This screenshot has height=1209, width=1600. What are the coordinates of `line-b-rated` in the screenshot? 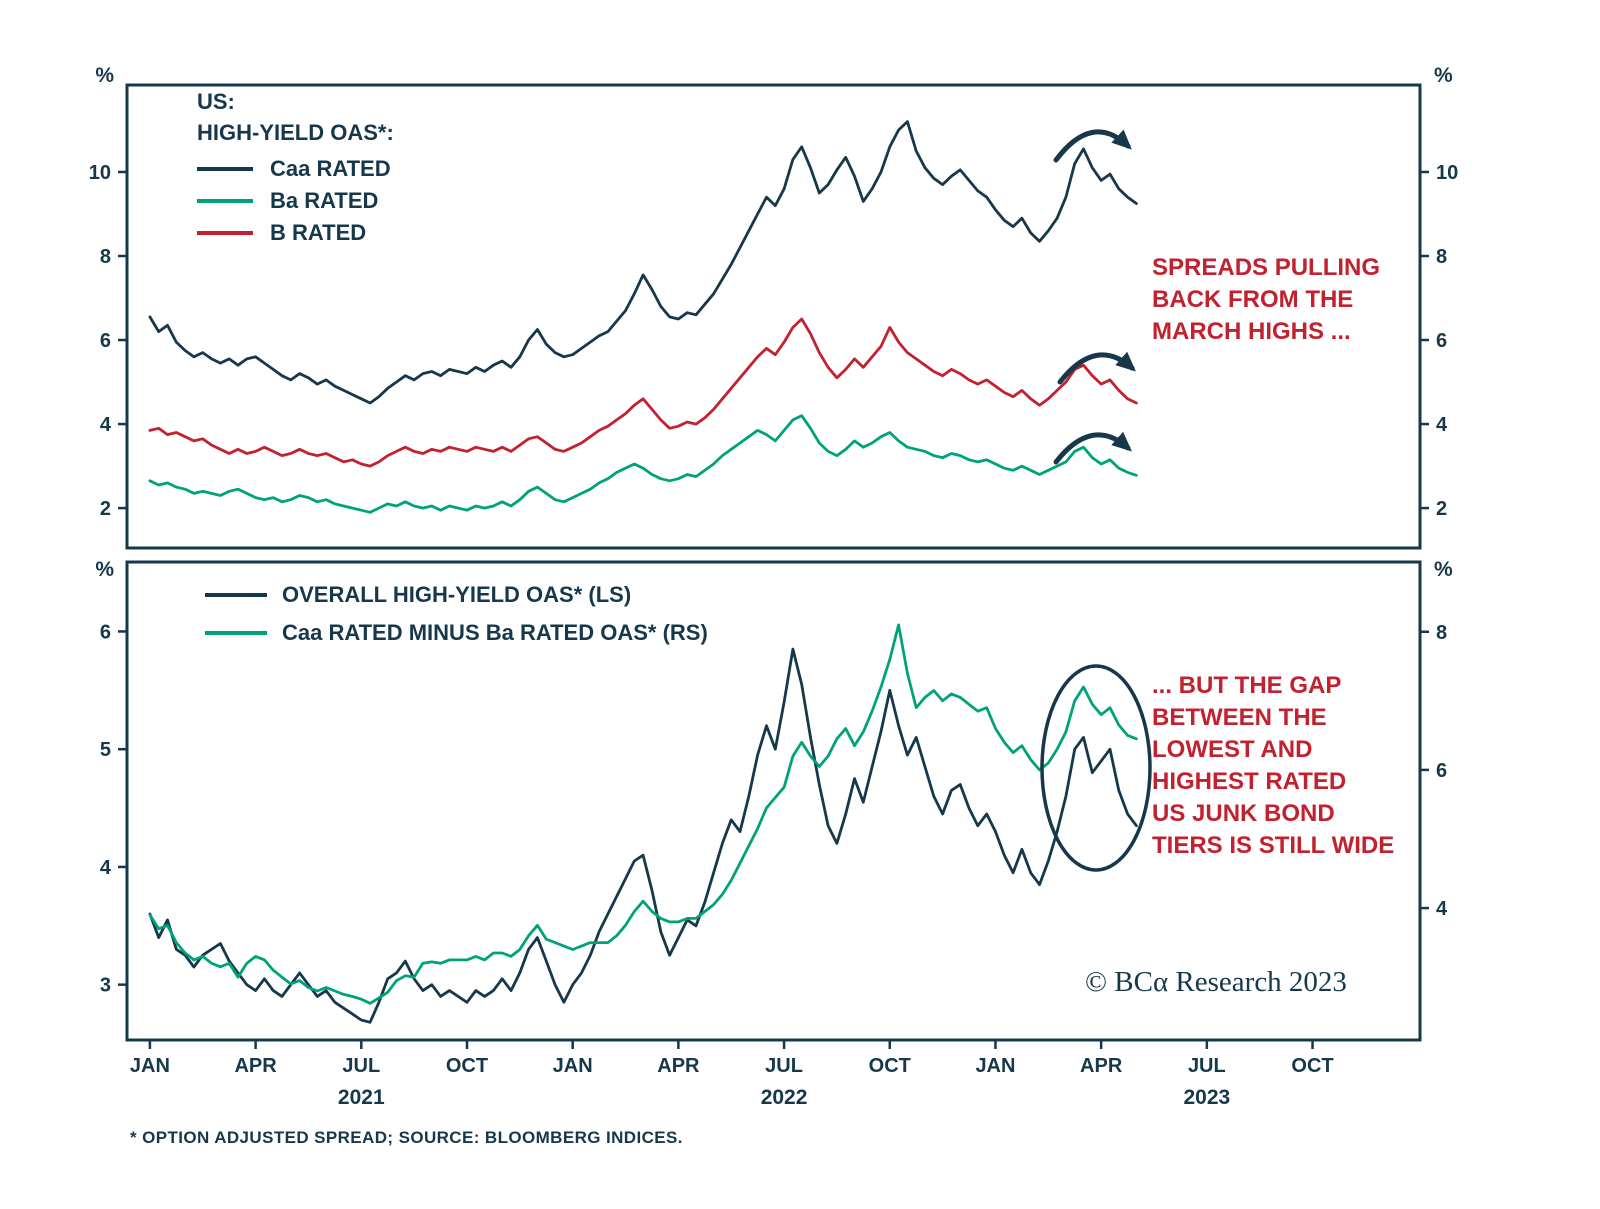 It's located at (643, 392).